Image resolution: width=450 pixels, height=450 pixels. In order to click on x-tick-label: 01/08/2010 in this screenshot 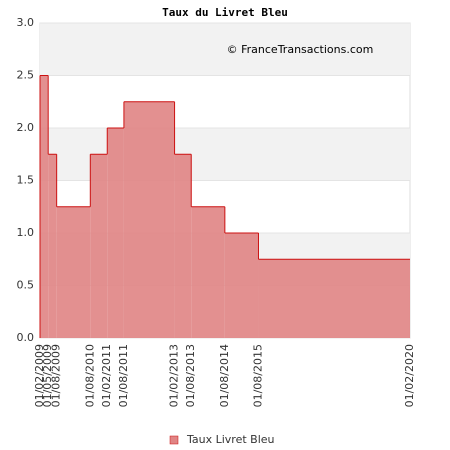, I will do `click(89, 375)`.